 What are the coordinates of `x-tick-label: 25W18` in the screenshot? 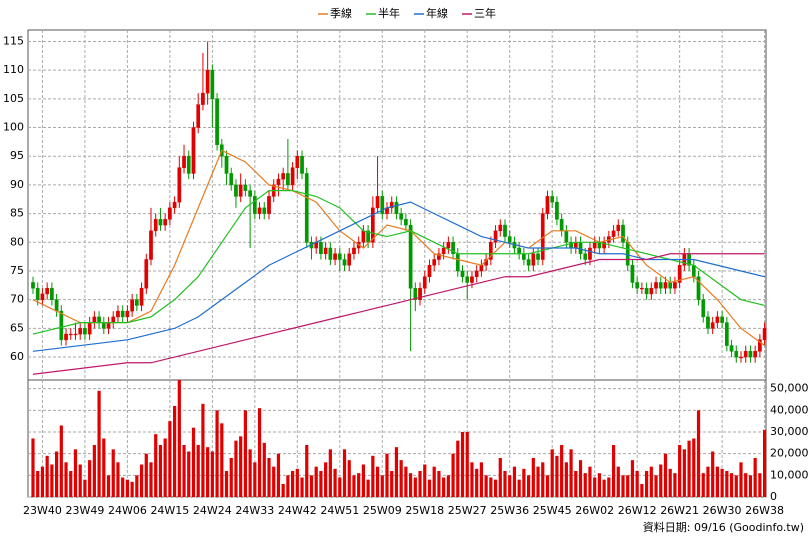 It's located at (424, 510).